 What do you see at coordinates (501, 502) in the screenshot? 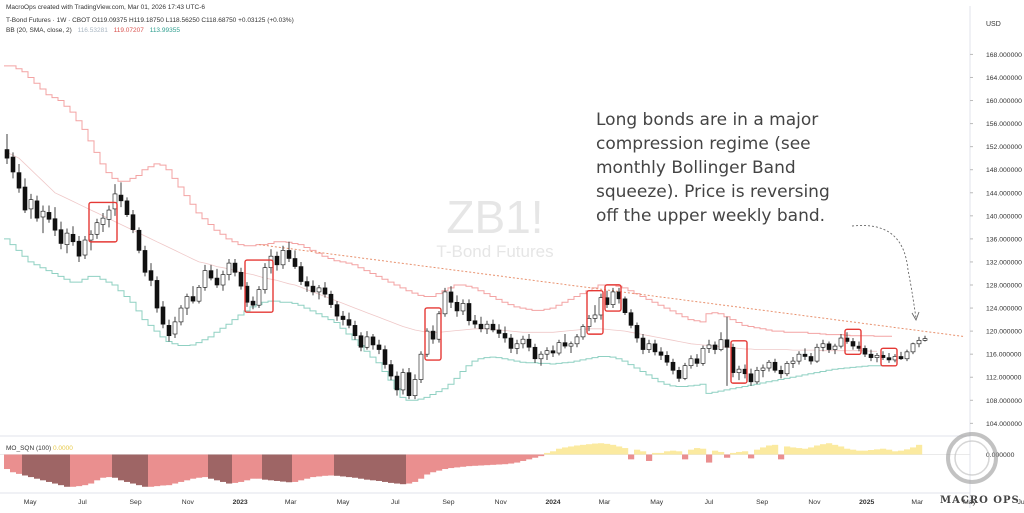
I see `x-tick-label: Nov` at bounding box center [501, 502].